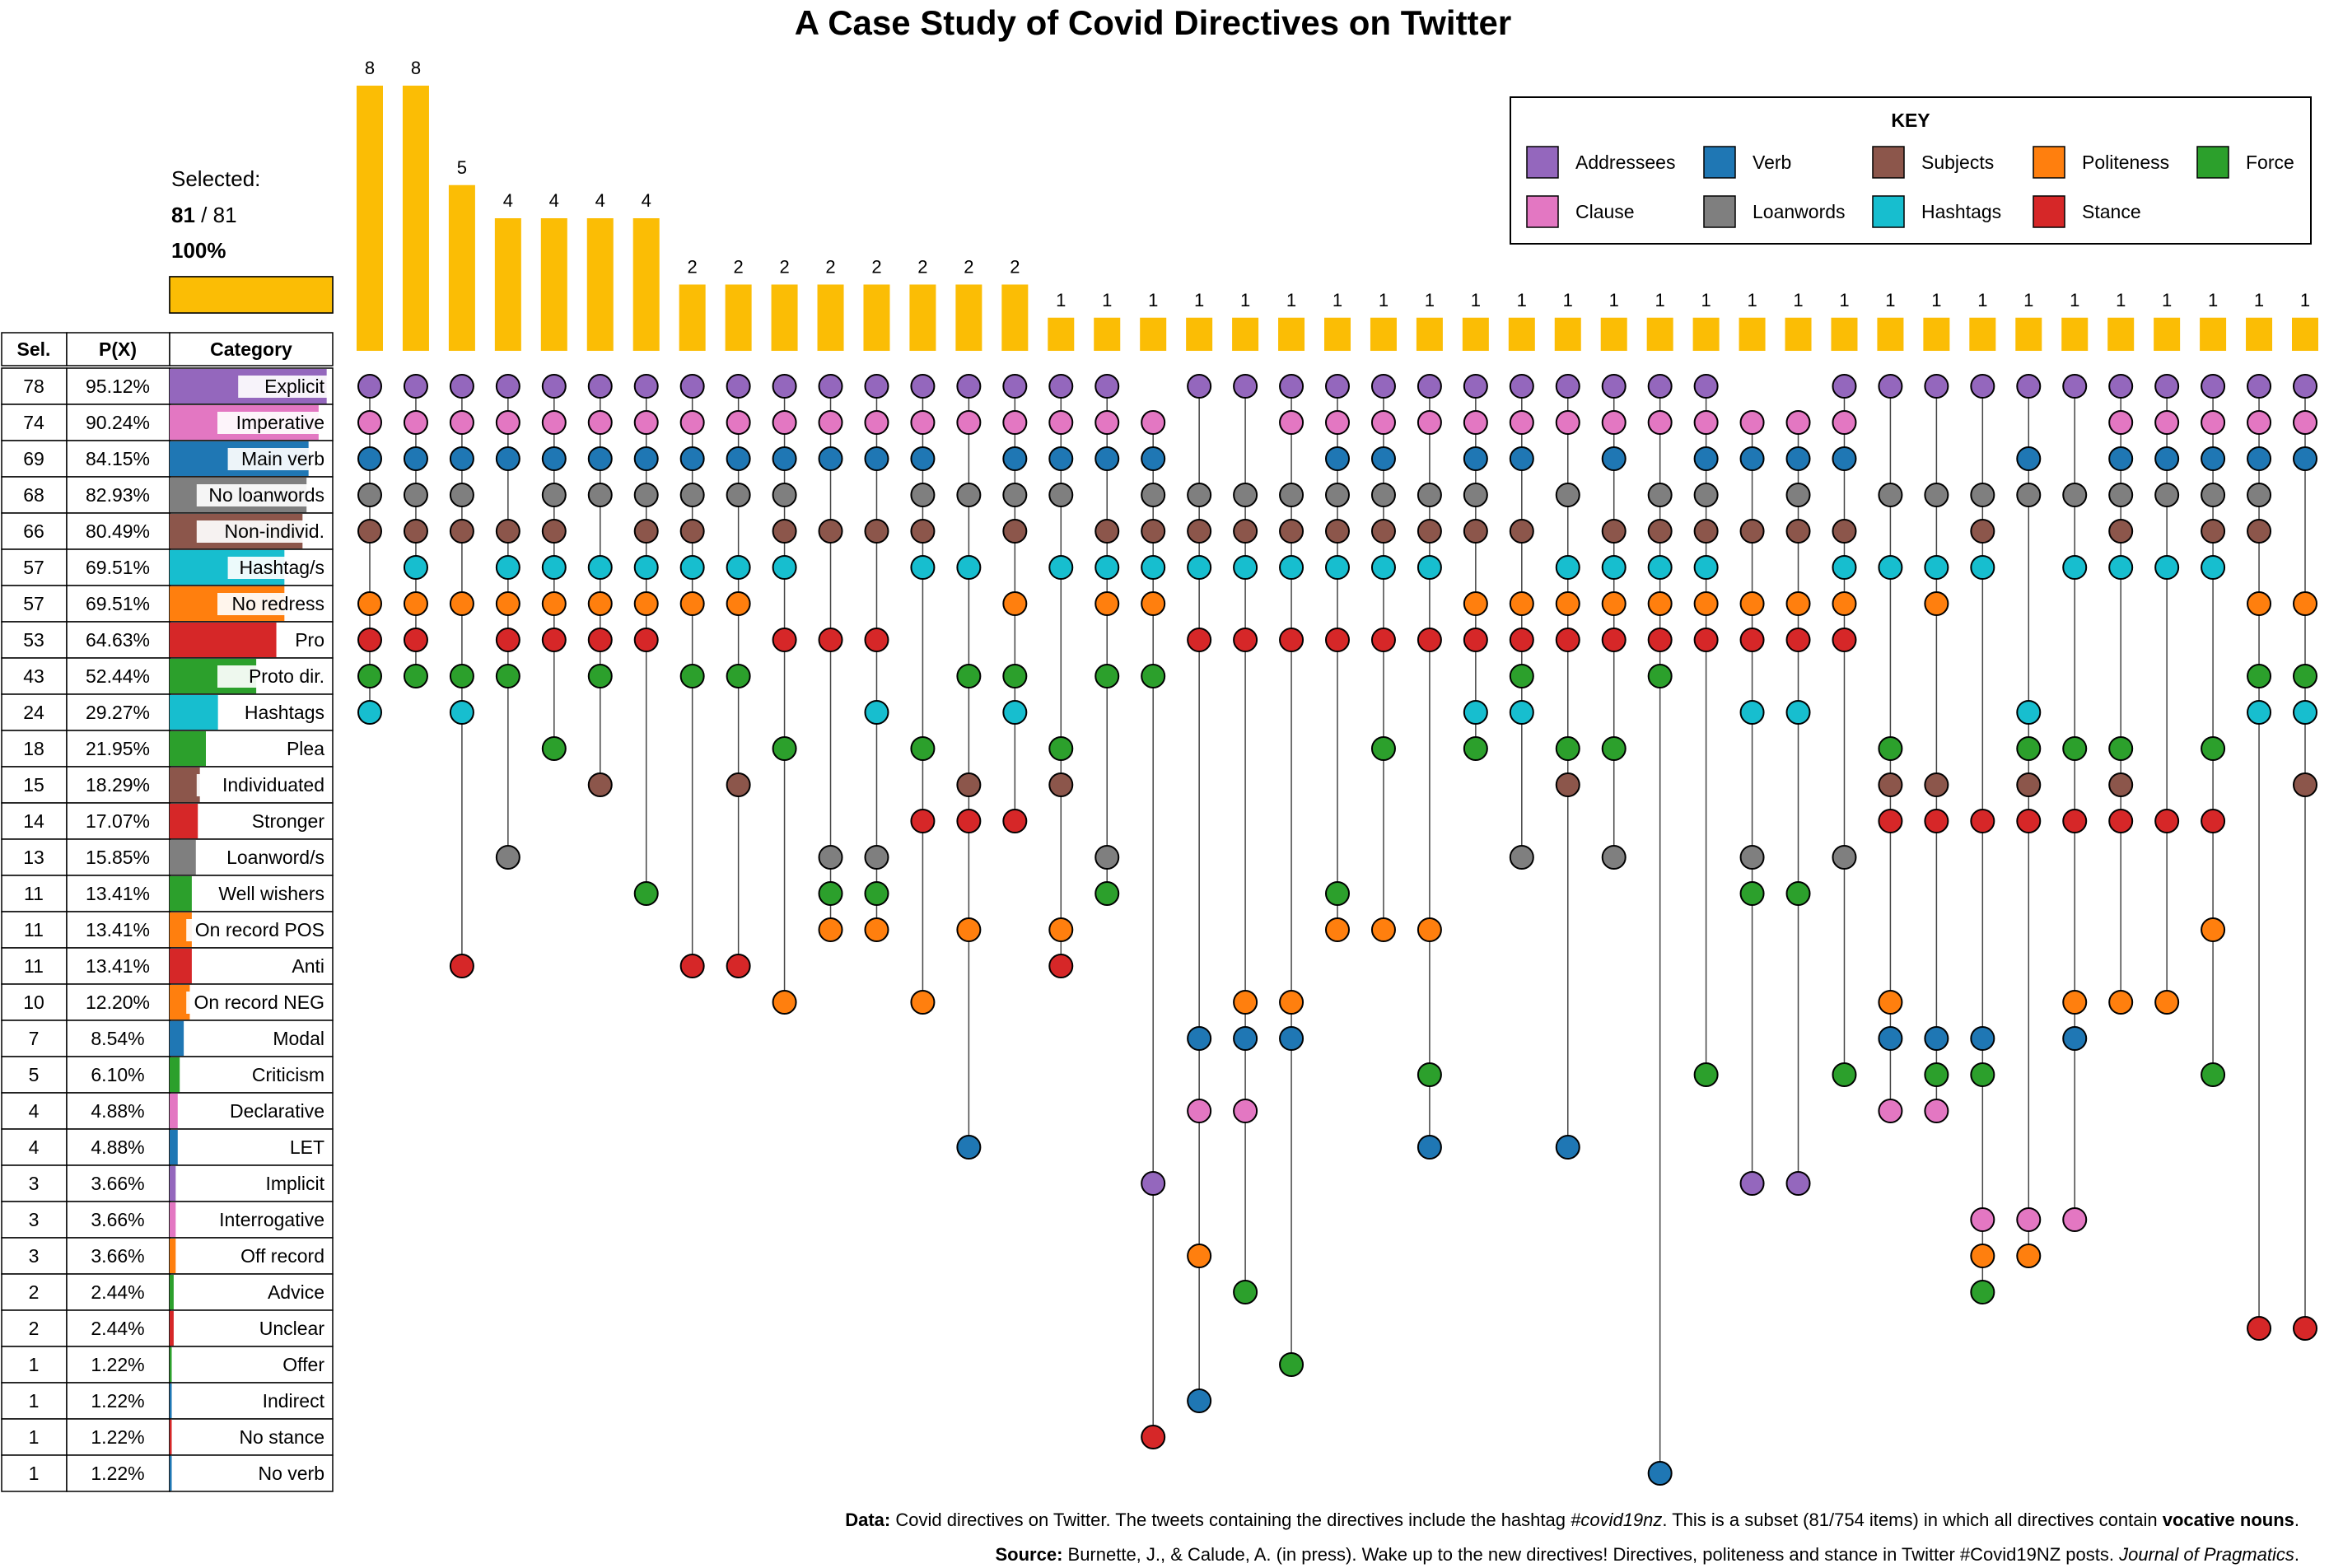  I want to click on category-sel: 69, so click(33, 458).